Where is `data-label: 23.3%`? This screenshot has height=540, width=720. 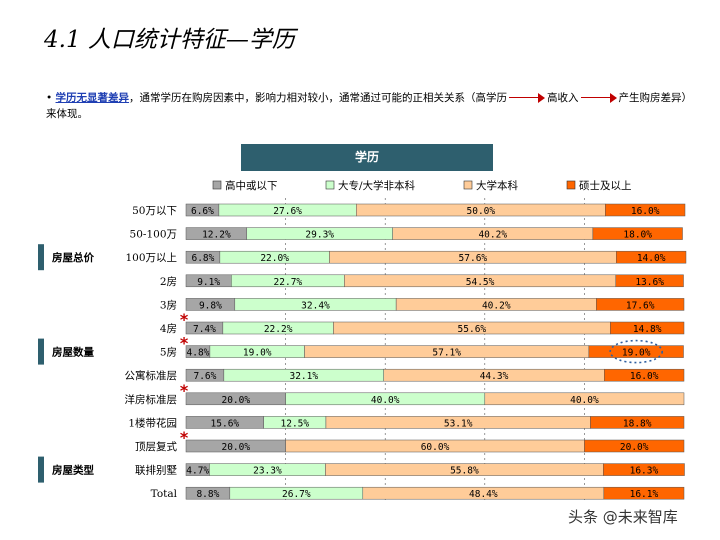 data-label: 23.3% is located at coordinates (267, 471).